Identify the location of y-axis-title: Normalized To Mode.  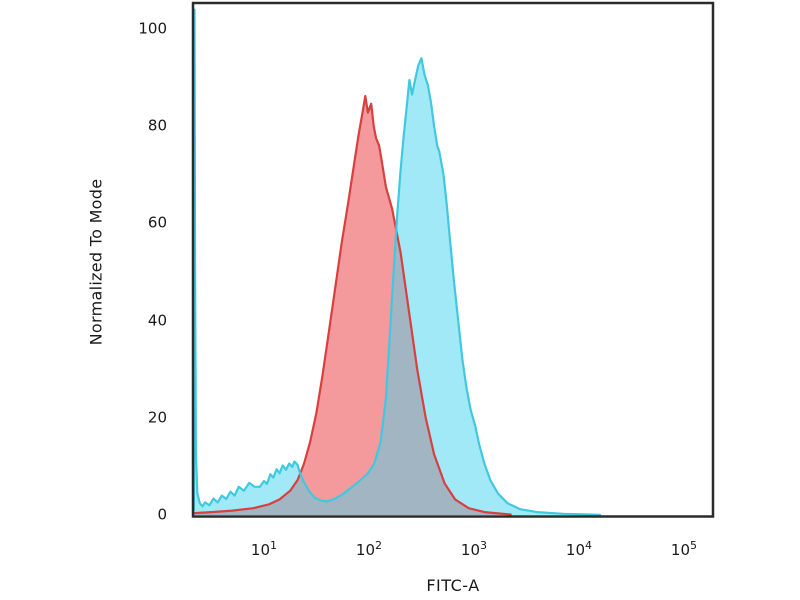
(96, 262).